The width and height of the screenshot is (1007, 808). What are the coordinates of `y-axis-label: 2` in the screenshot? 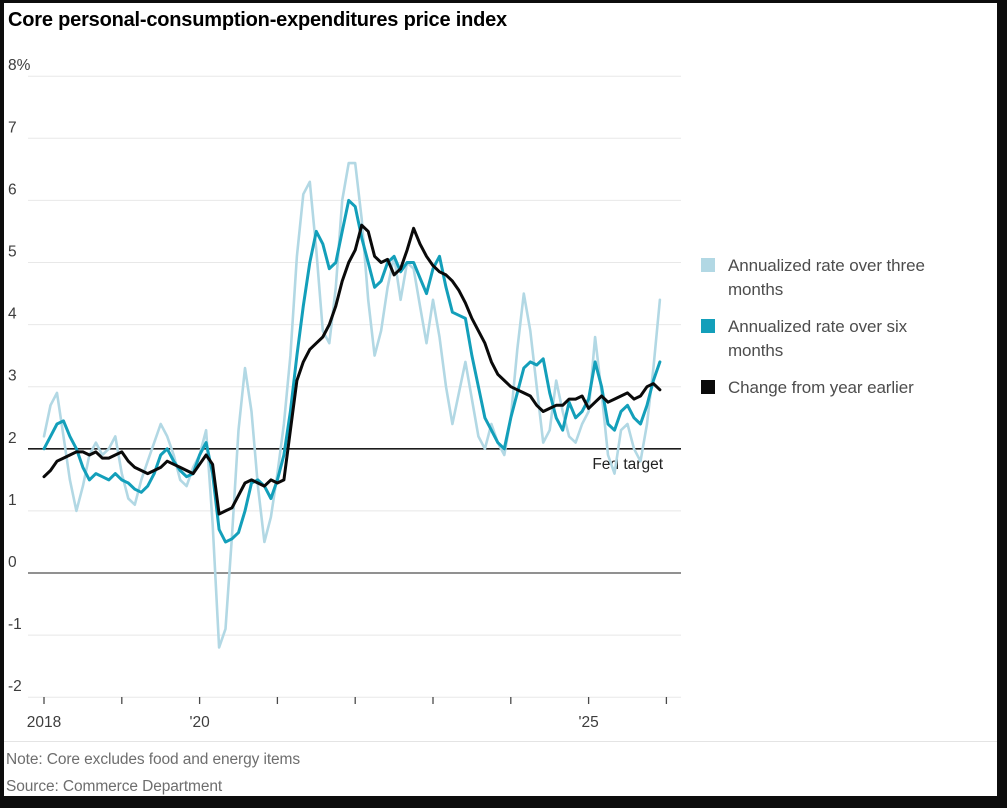 It's located at (12, 438).